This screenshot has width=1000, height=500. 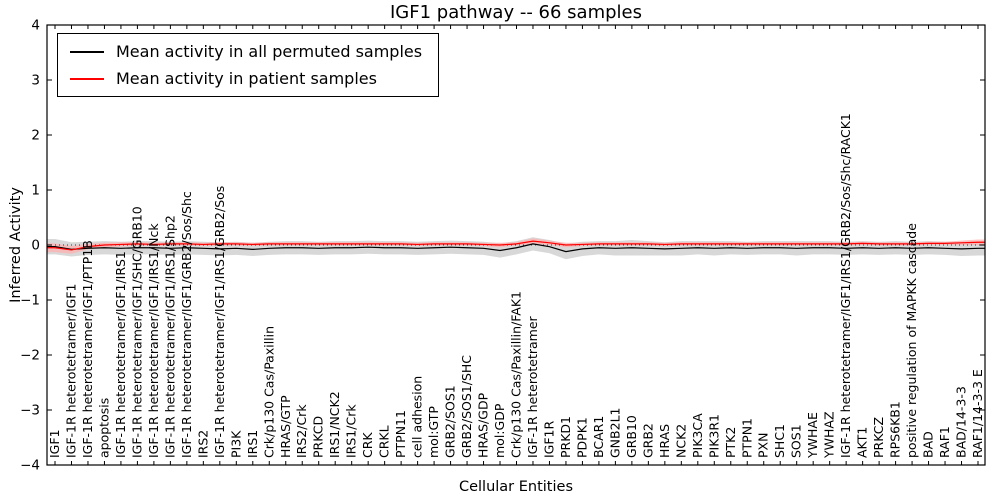 I want to click on x-category-label: IGF-1R heterotetramer/IGF1/SHC/GRB10, so click(x=136, y=332).